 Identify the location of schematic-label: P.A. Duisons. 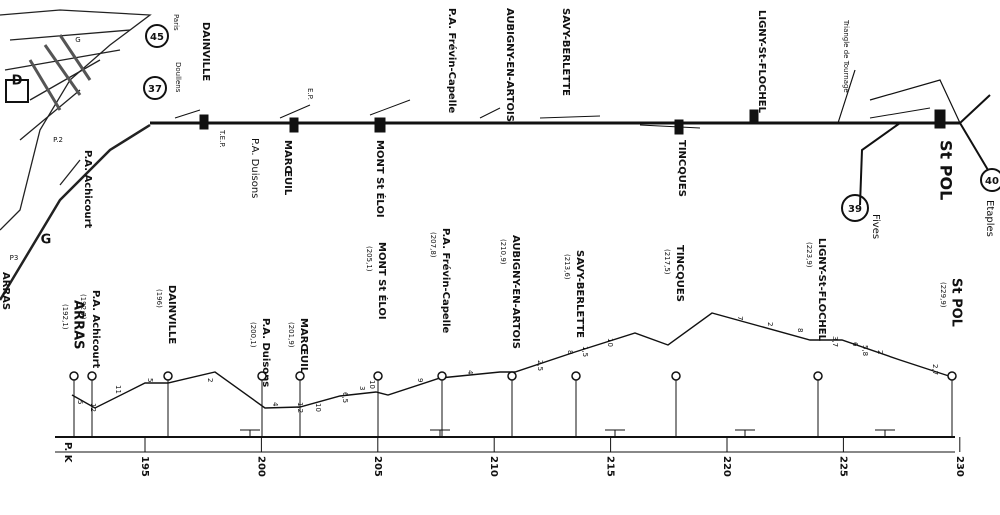
(254, 168).